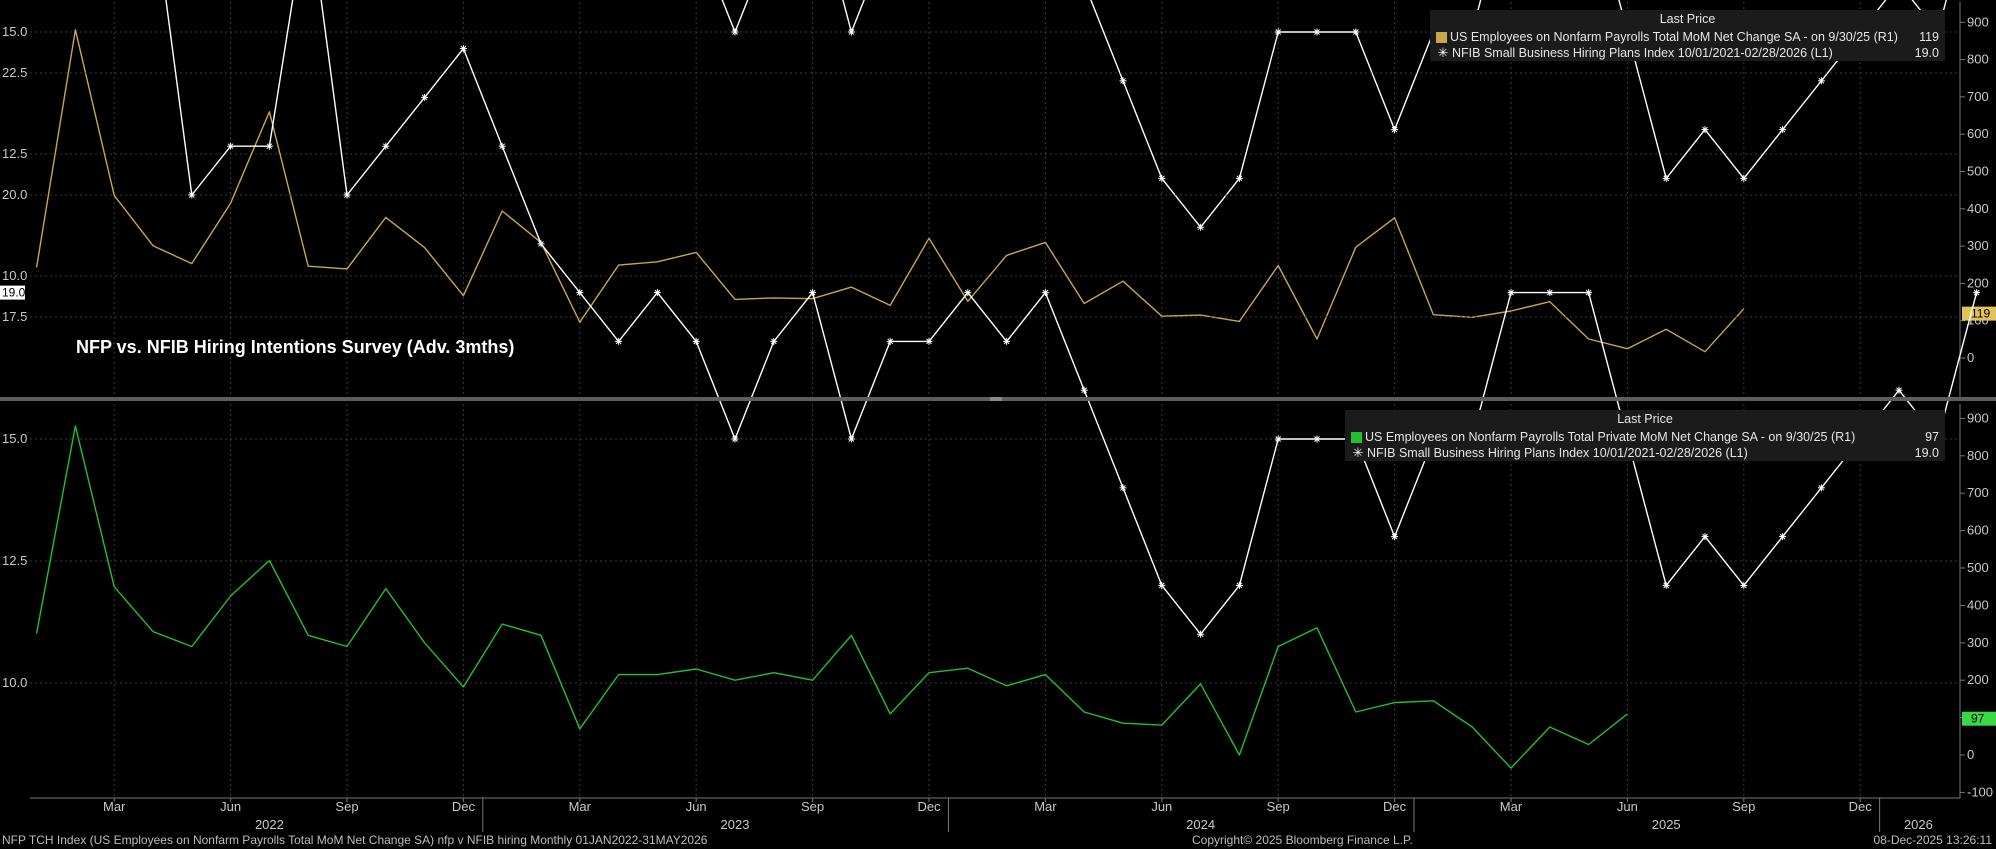 The width and height of the screenshot is (1996, 849). I want to click on left-axis-tick-label: 10.0, so click(14, 682).